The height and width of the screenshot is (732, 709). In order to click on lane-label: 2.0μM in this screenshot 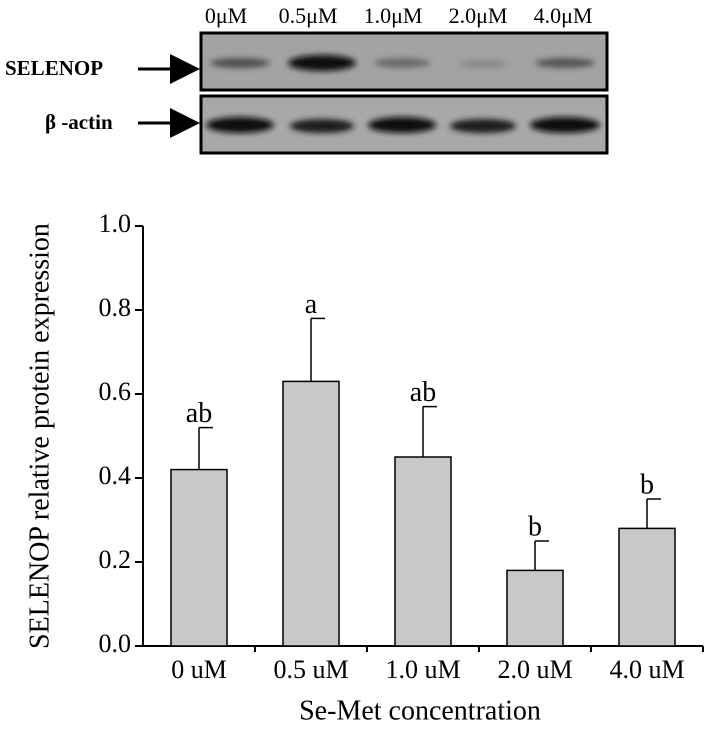, I will do `click(478, 15)`.